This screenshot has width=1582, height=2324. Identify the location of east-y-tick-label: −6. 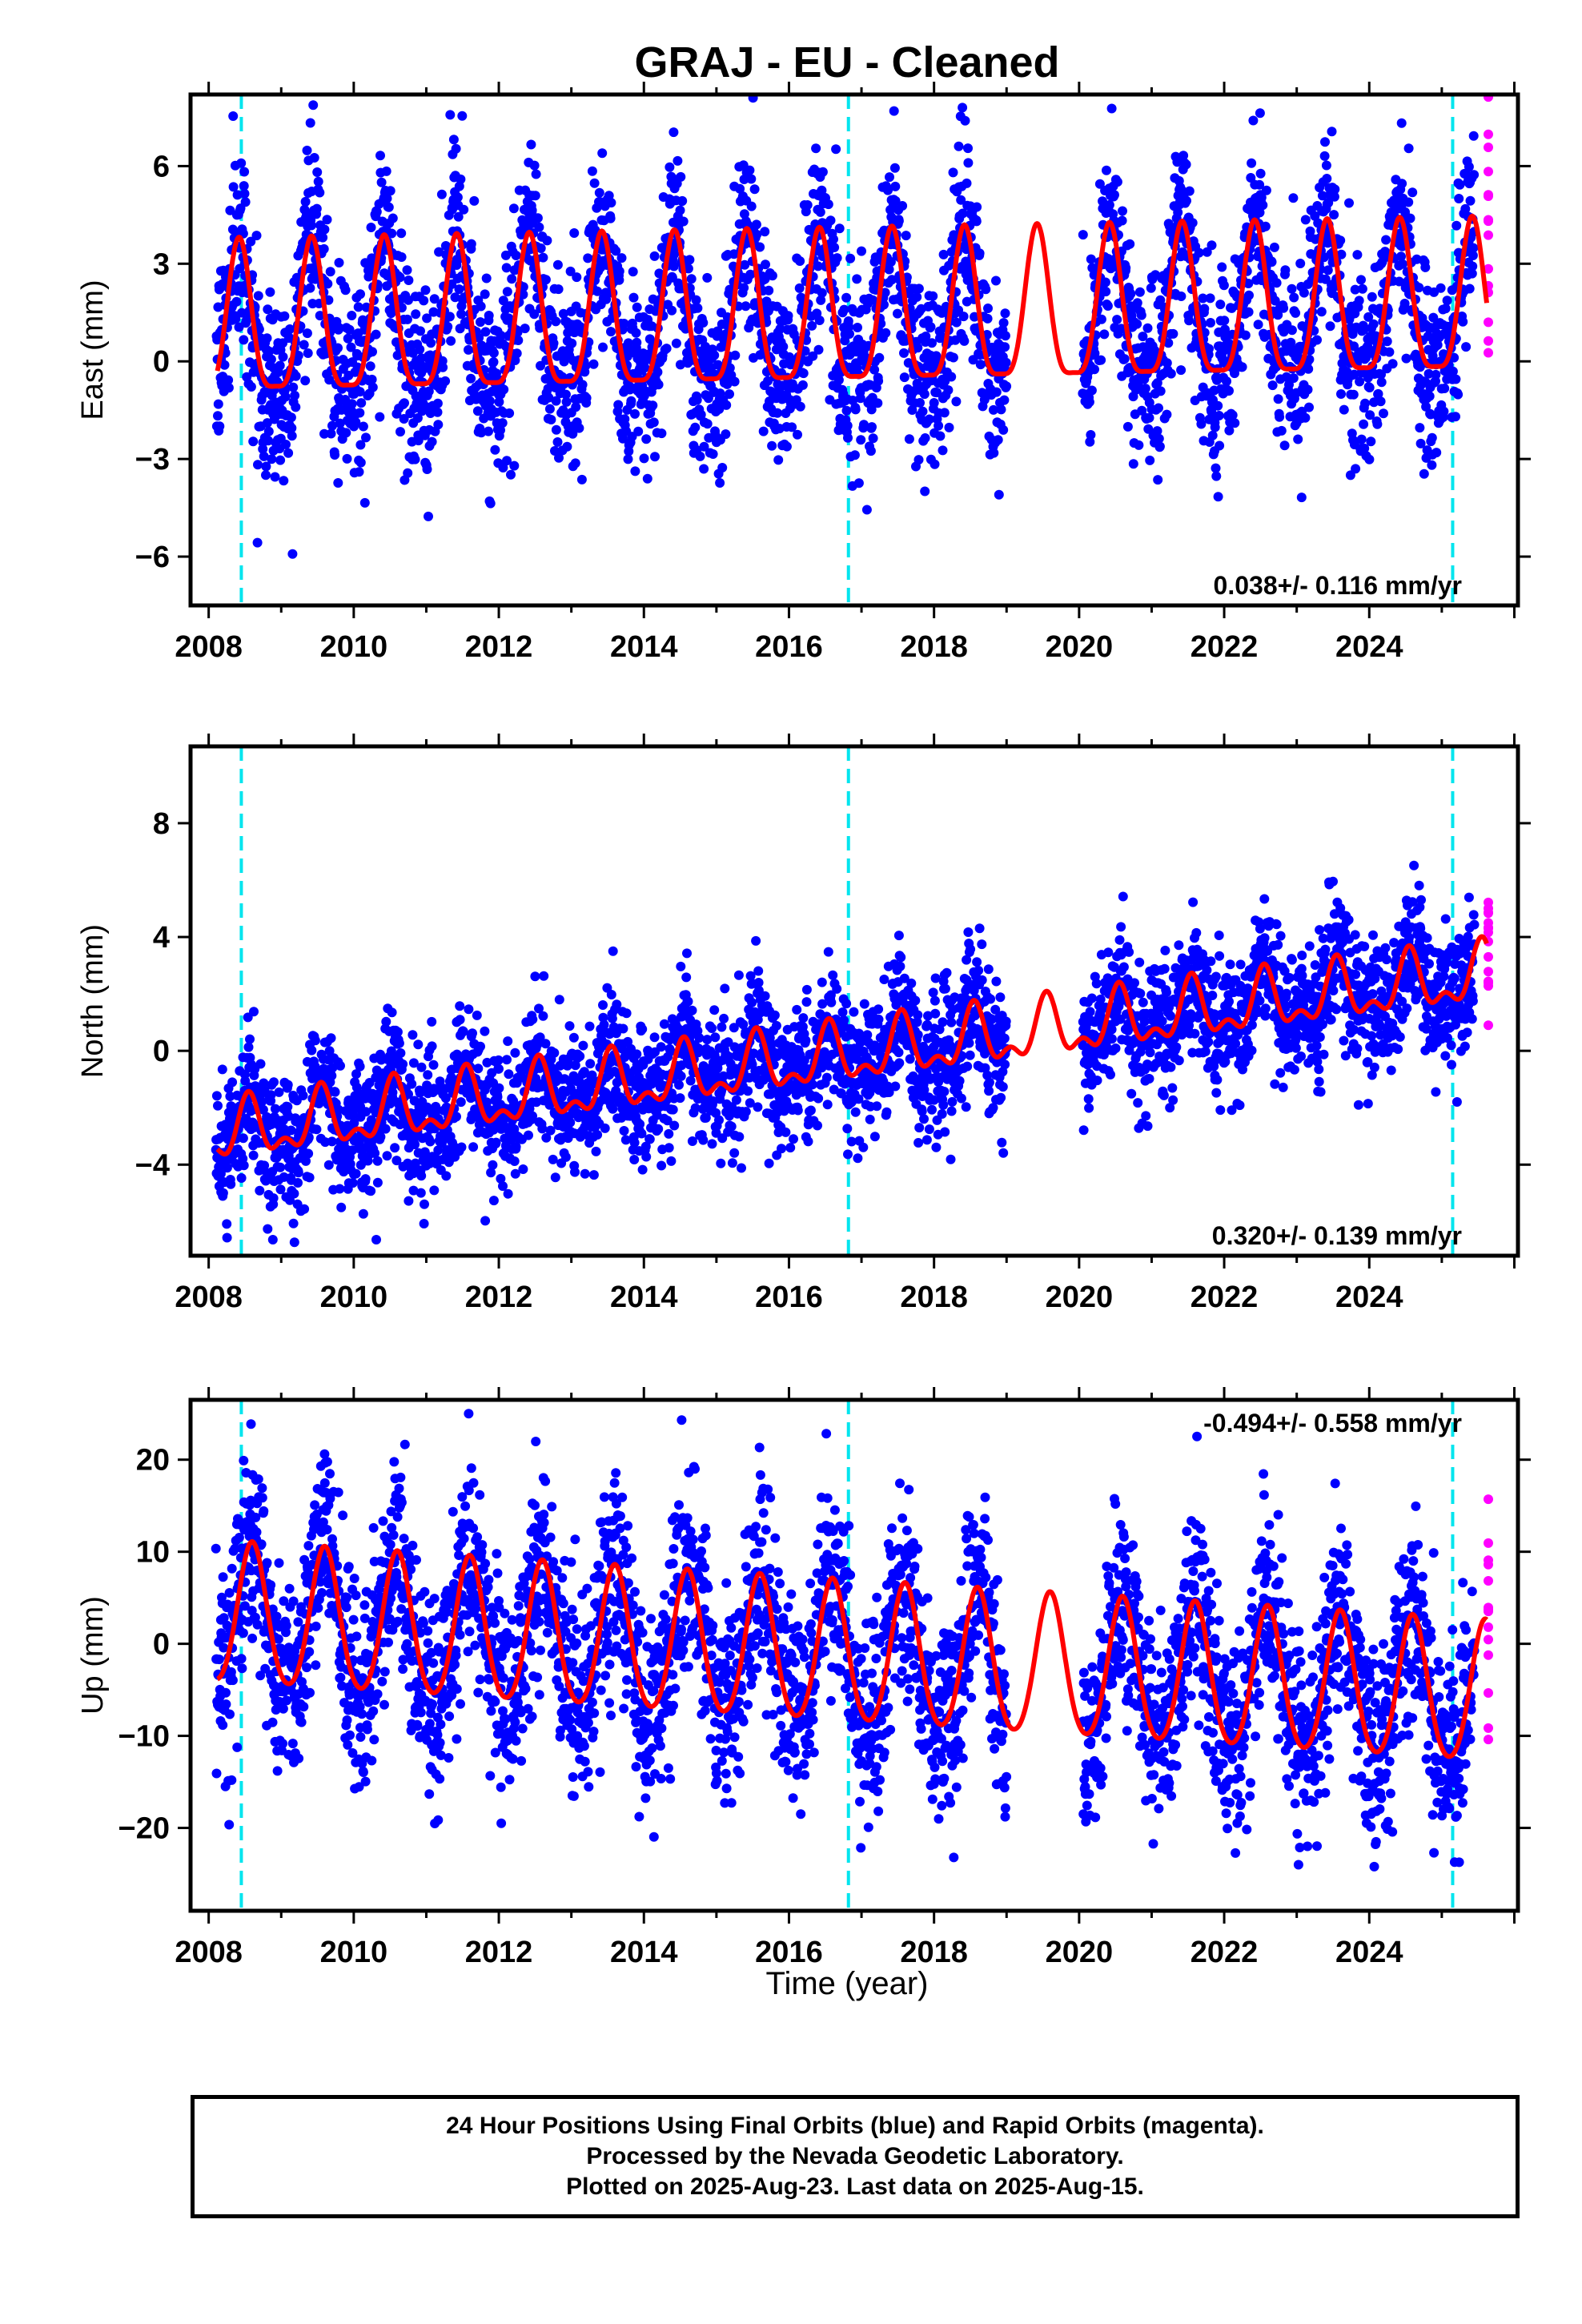
(152, 557).